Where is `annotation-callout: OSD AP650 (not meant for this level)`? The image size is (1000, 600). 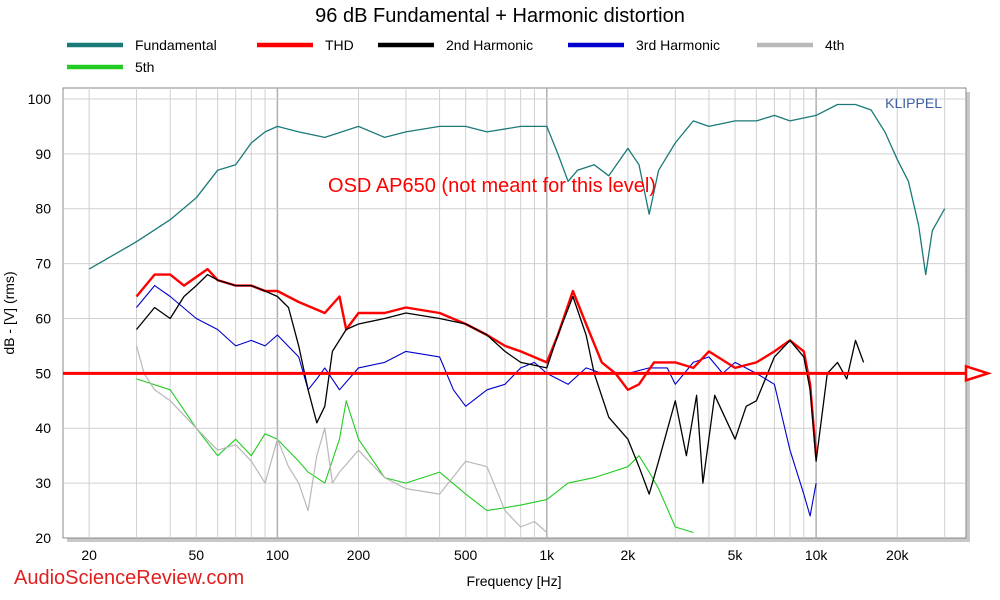
annotation-callout: OSD AP650 (not meant for this level) is located at coordinates (492, 186).